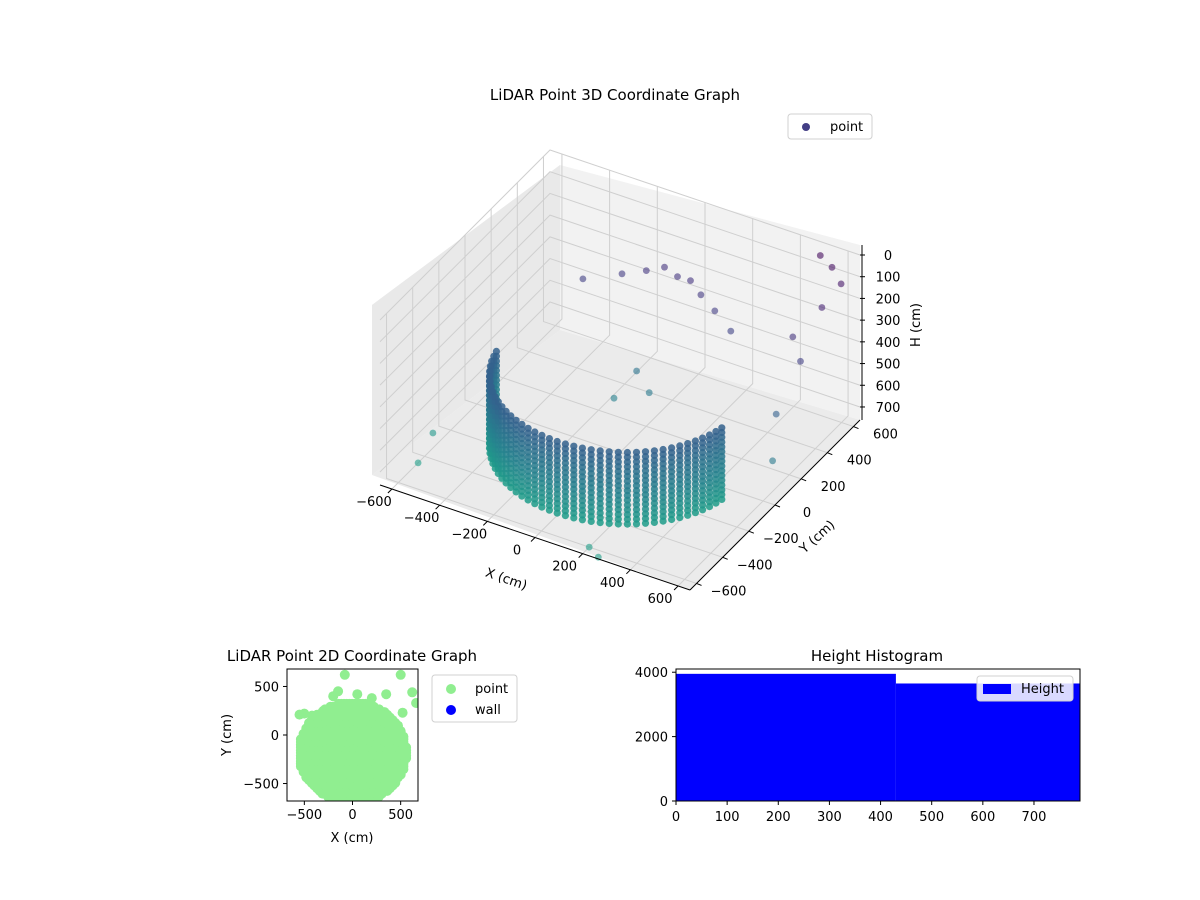 The image size is (1200, 900). What do you see at coordinates (275, 736) in the screenshot?
I see `y-tick-label-2d: 0` at bounding box center [275, 736].